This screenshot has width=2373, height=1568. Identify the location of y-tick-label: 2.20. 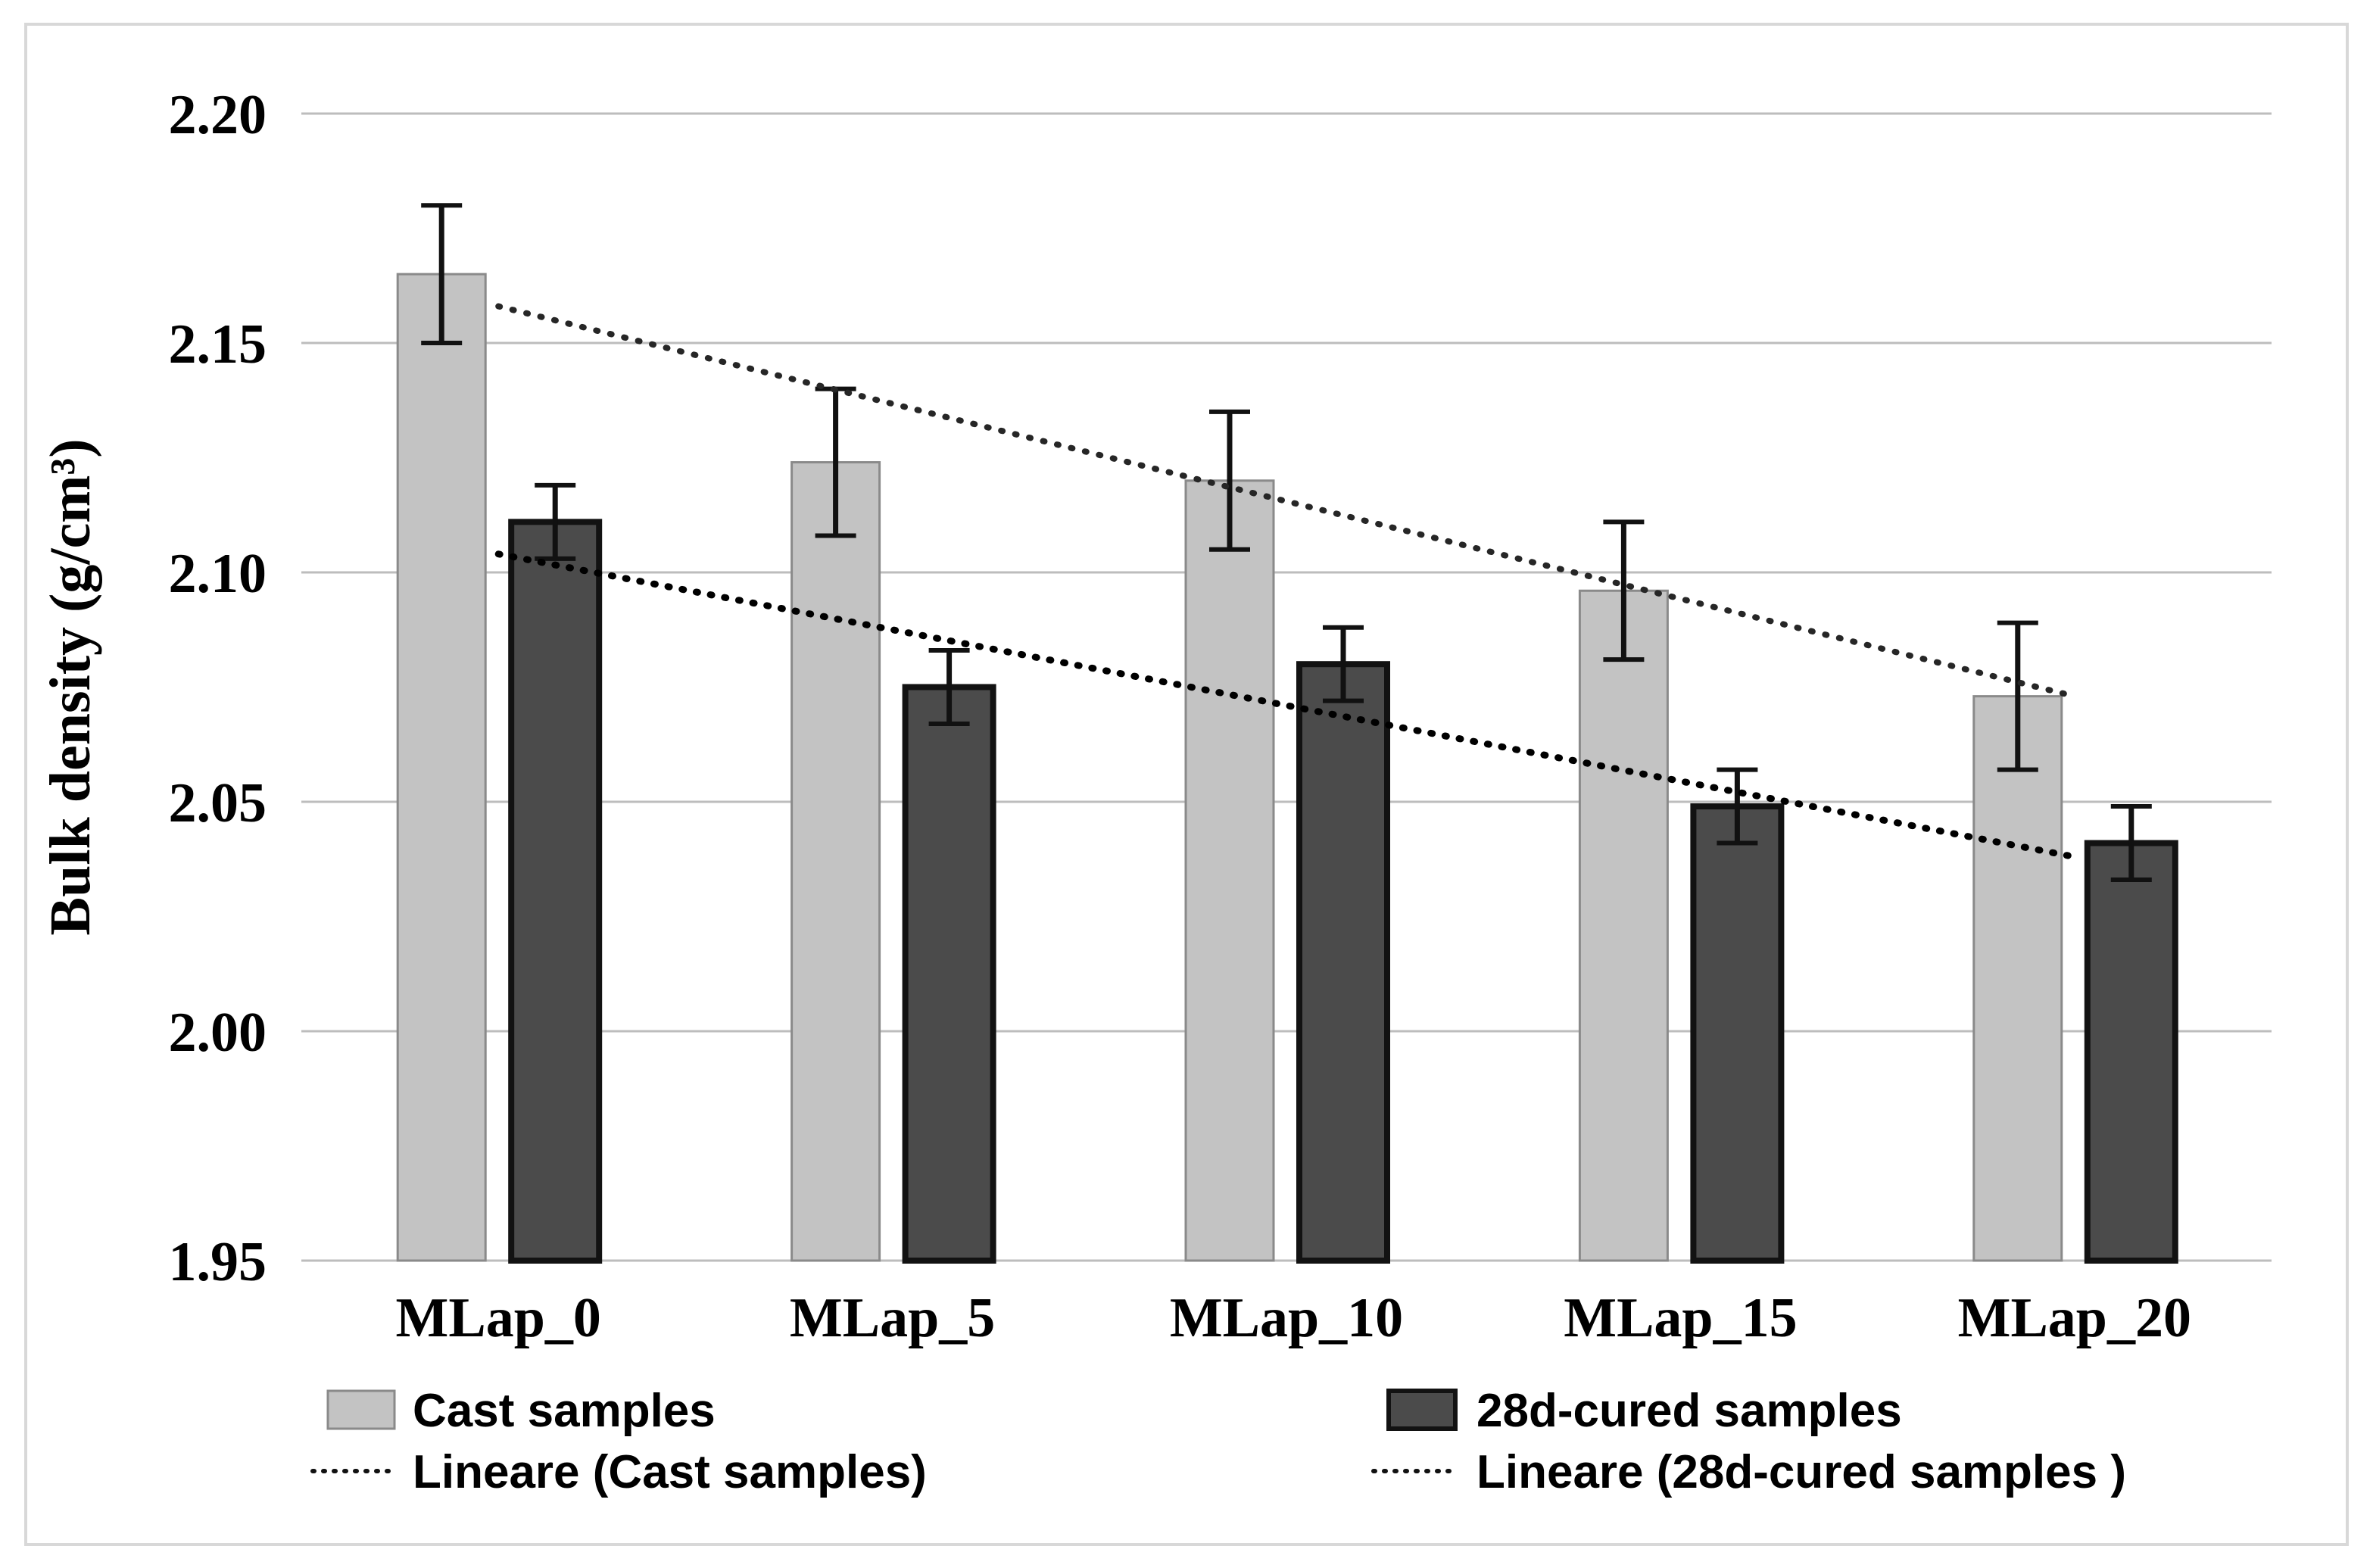
(218, 115).